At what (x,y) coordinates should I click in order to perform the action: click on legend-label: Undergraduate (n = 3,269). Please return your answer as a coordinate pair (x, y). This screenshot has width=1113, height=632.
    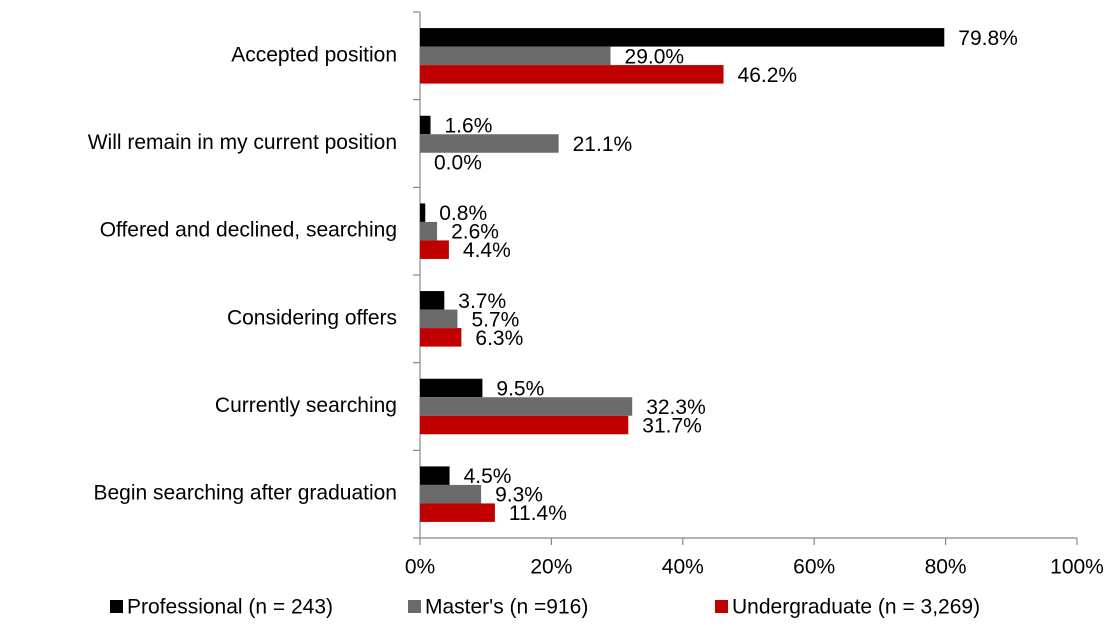
    Looking at the image, I should click on (856, 607).